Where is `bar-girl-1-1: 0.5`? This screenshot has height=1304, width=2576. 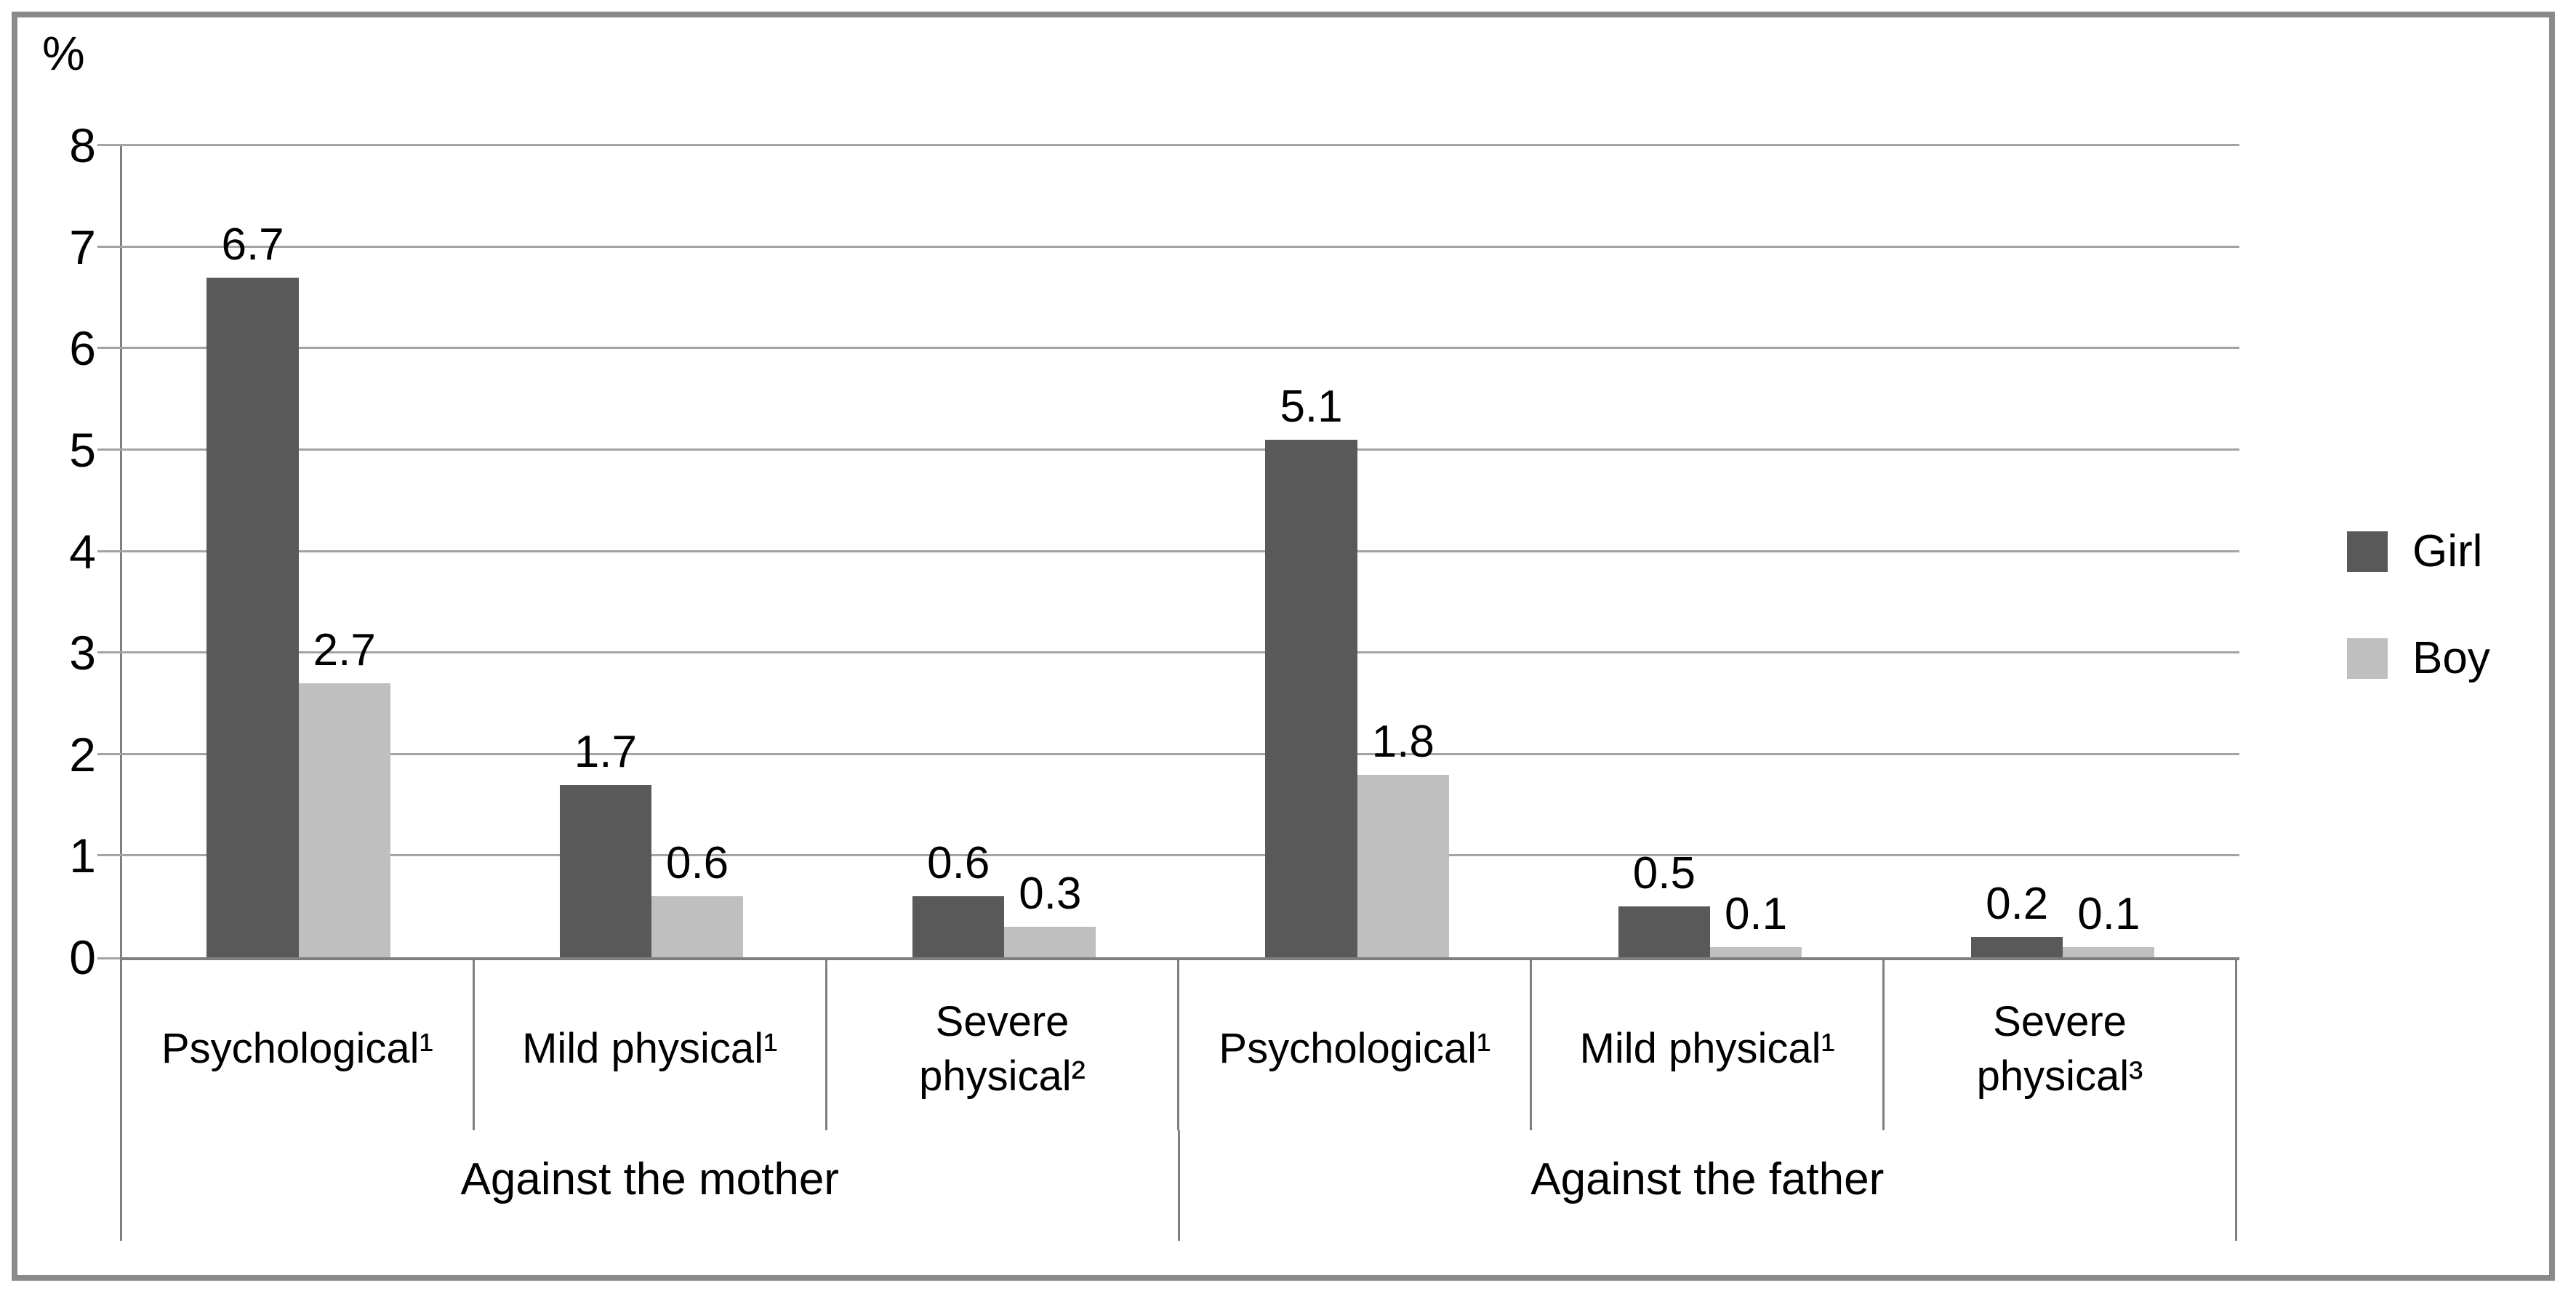
bar-girl-1-1: 0.5 is located at coordinates (1664, 904).